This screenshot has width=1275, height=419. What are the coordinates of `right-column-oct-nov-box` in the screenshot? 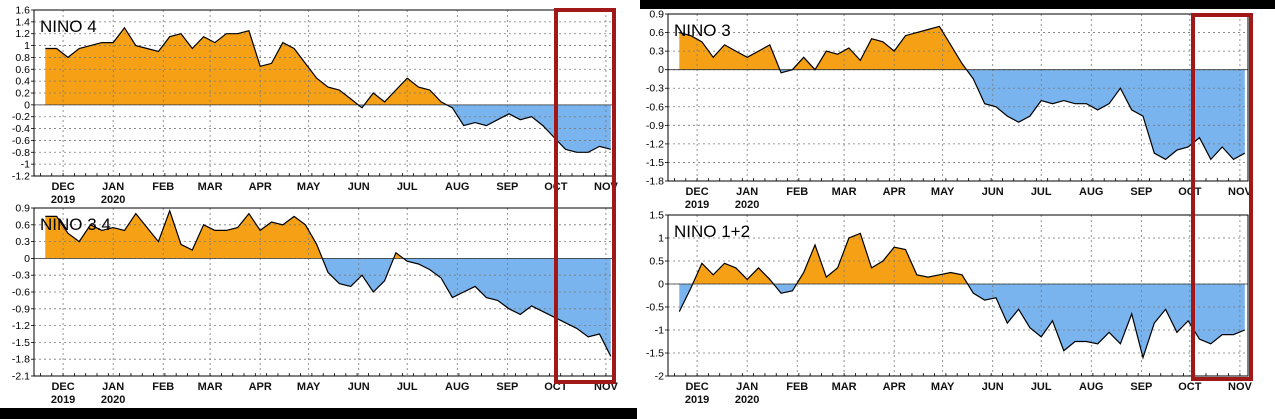 It's located at (1222, 197).